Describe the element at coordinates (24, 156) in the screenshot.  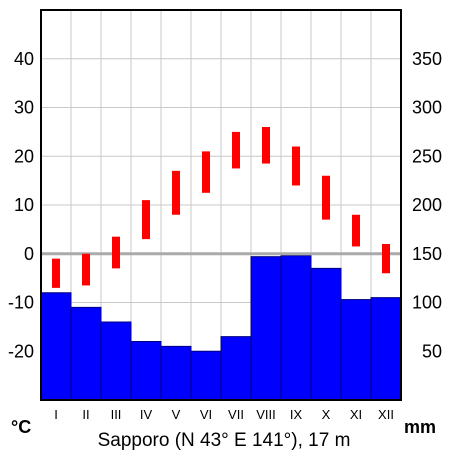
I see `temperature-tick-label: 20` at that location.